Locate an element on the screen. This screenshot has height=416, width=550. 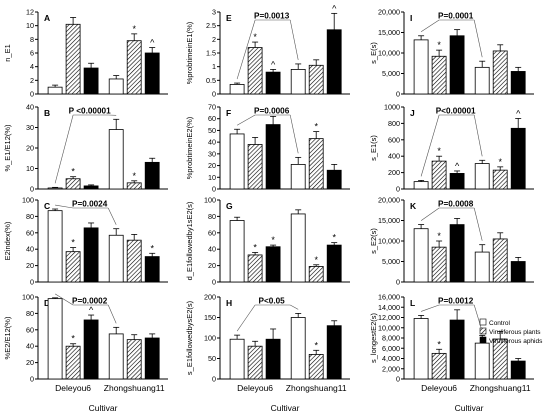
panel-letter: D is located at coordinates (47, 303).